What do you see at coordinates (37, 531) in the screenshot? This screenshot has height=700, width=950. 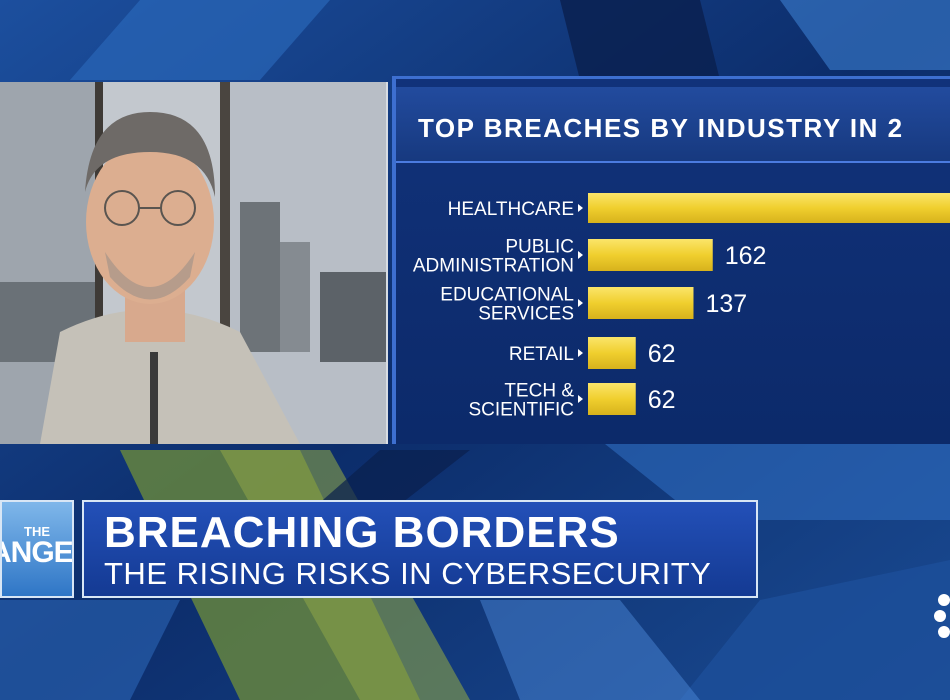 I see `show-logo-small-text: THE` at bounding box center [37, 531].